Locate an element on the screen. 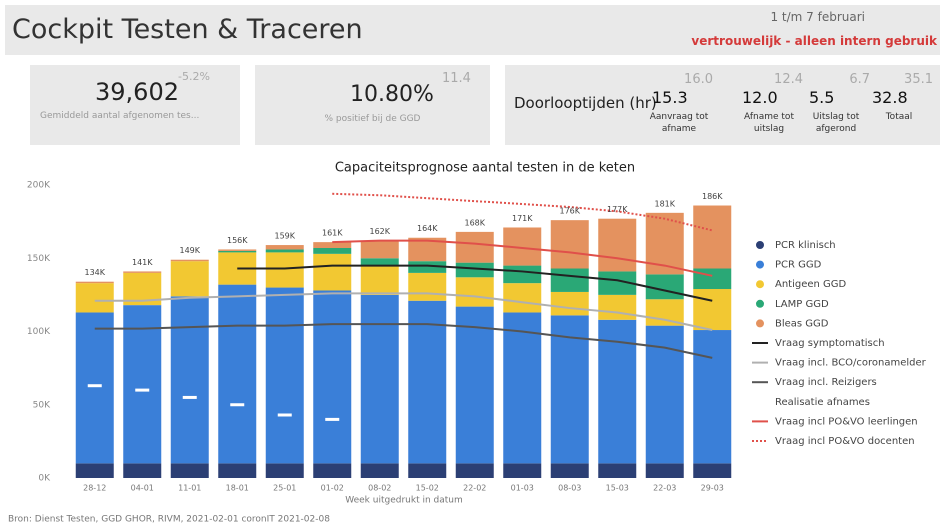 The image size is (945, 527). total-label: 161K is located at coordinates (332, 233).